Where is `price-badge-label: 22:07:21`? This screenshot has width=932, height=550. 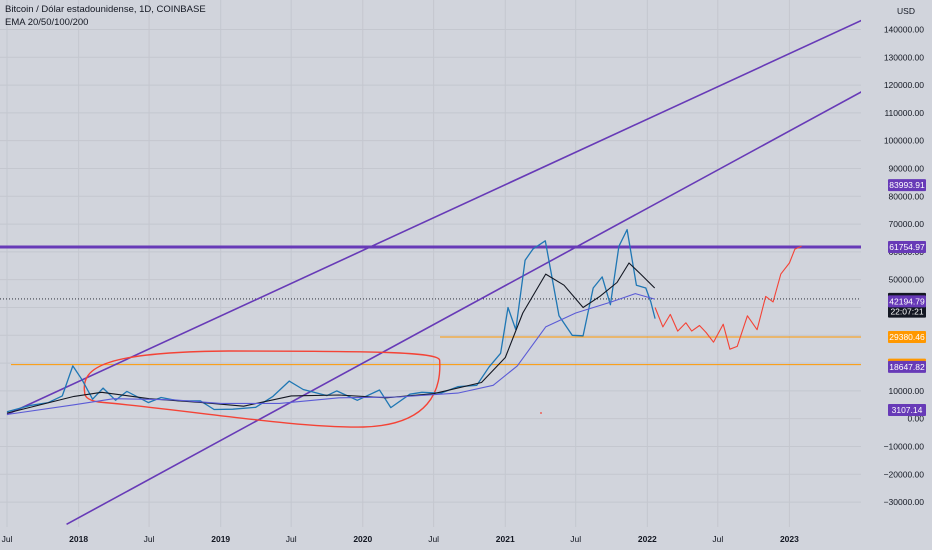 price-badge-label: 22:07:21 is located at coordinates (906, 312).